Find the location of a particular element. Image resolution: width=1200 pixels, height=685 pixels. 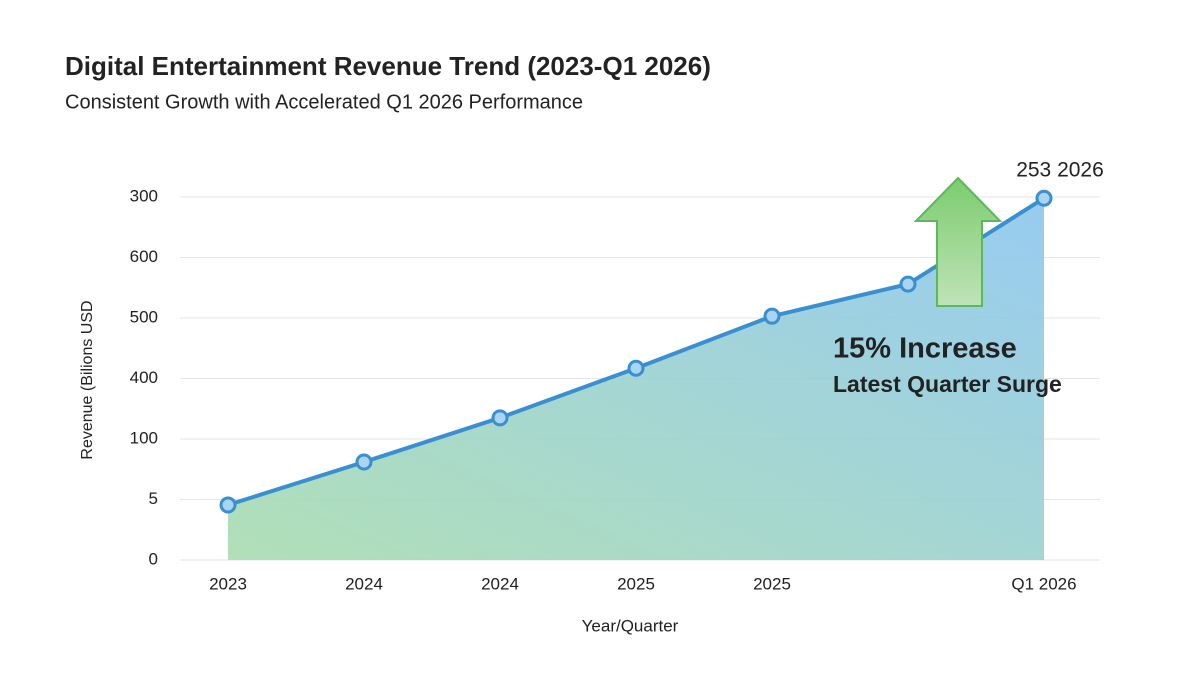

y-tick-label: 5 is located at coordinates (153, 498).